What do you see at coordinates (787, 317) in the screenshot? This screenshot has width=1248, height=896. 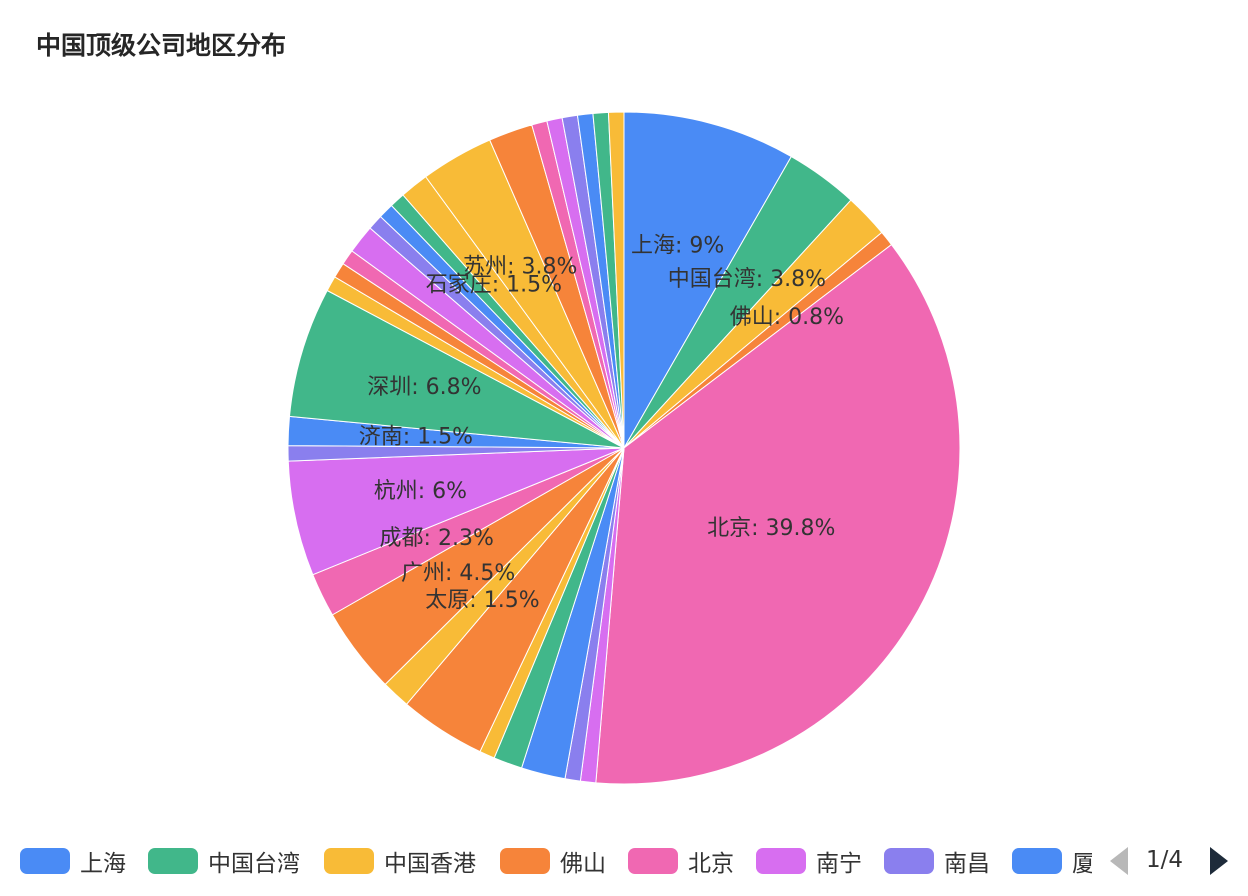 I see `pie-label-3: 佛山: 0.8%` at bounding box center [787, 317].